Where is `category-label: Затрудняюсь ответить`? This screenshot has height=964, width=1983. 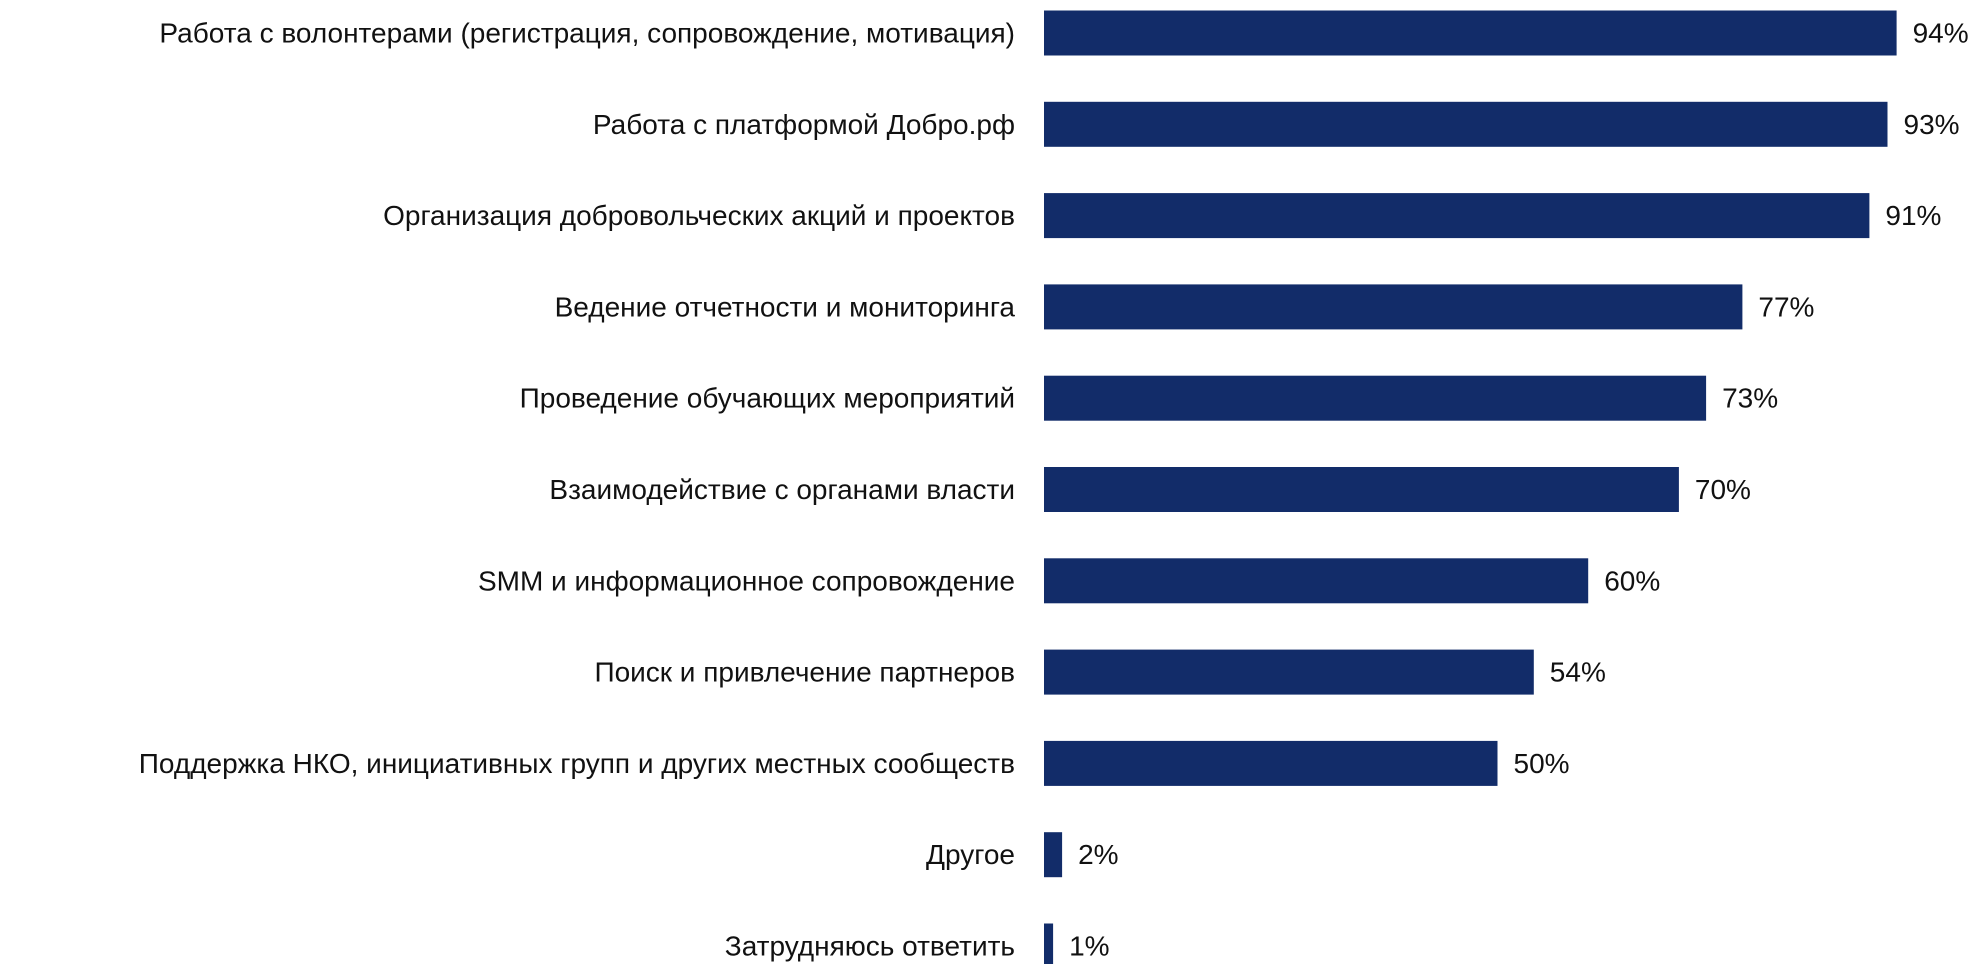 category-label: Затрудняюсь ответить is located at coordinates (870, 946).